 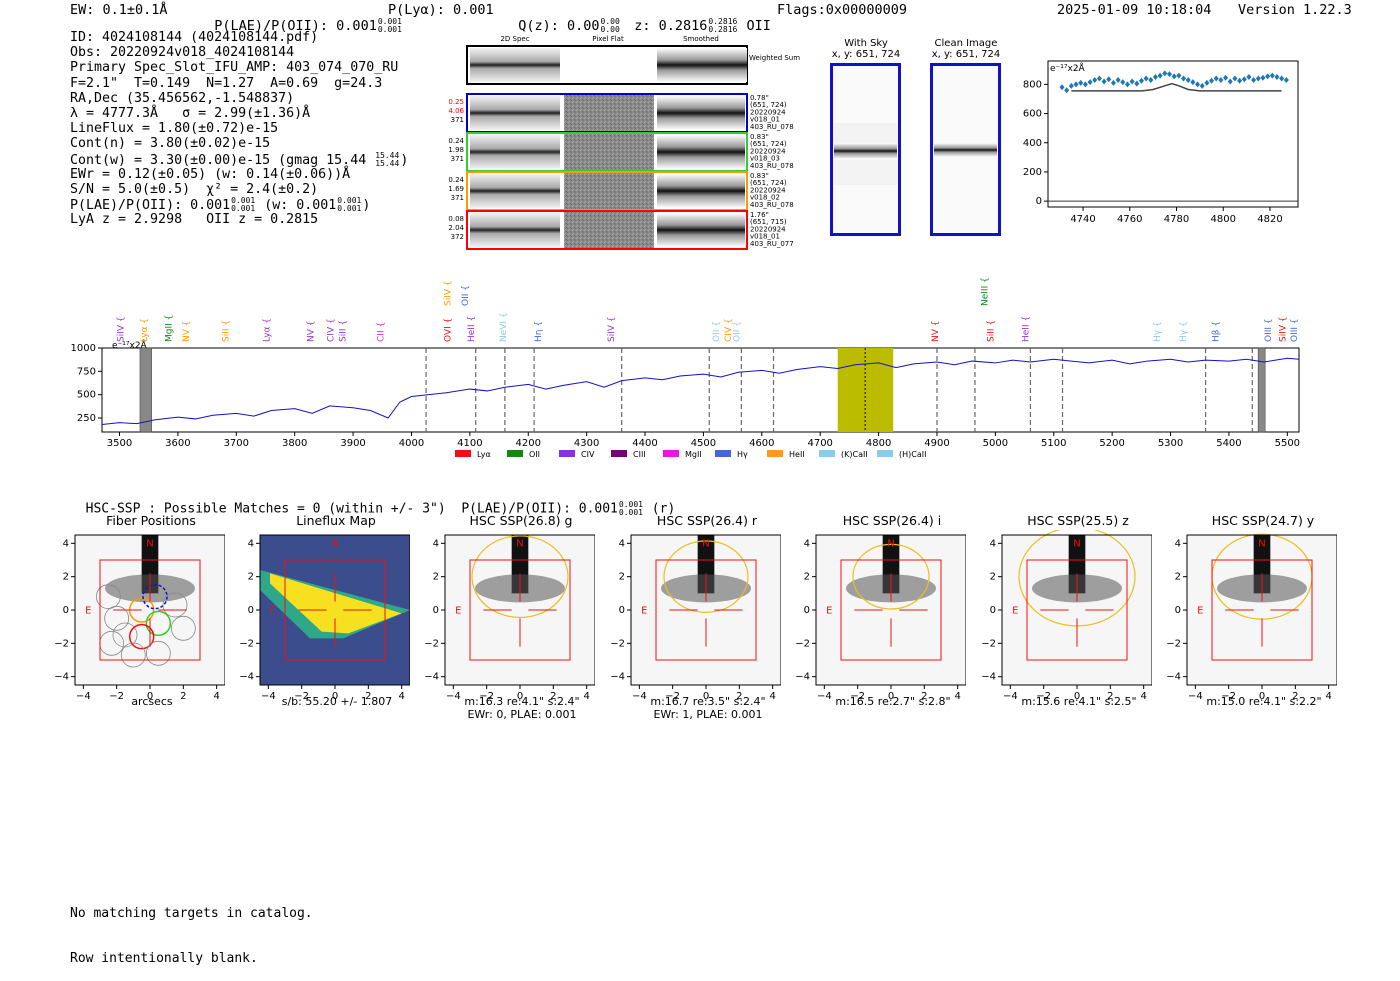 I want to click on full-xtick-label: 3800, so click(x=294, y=443).